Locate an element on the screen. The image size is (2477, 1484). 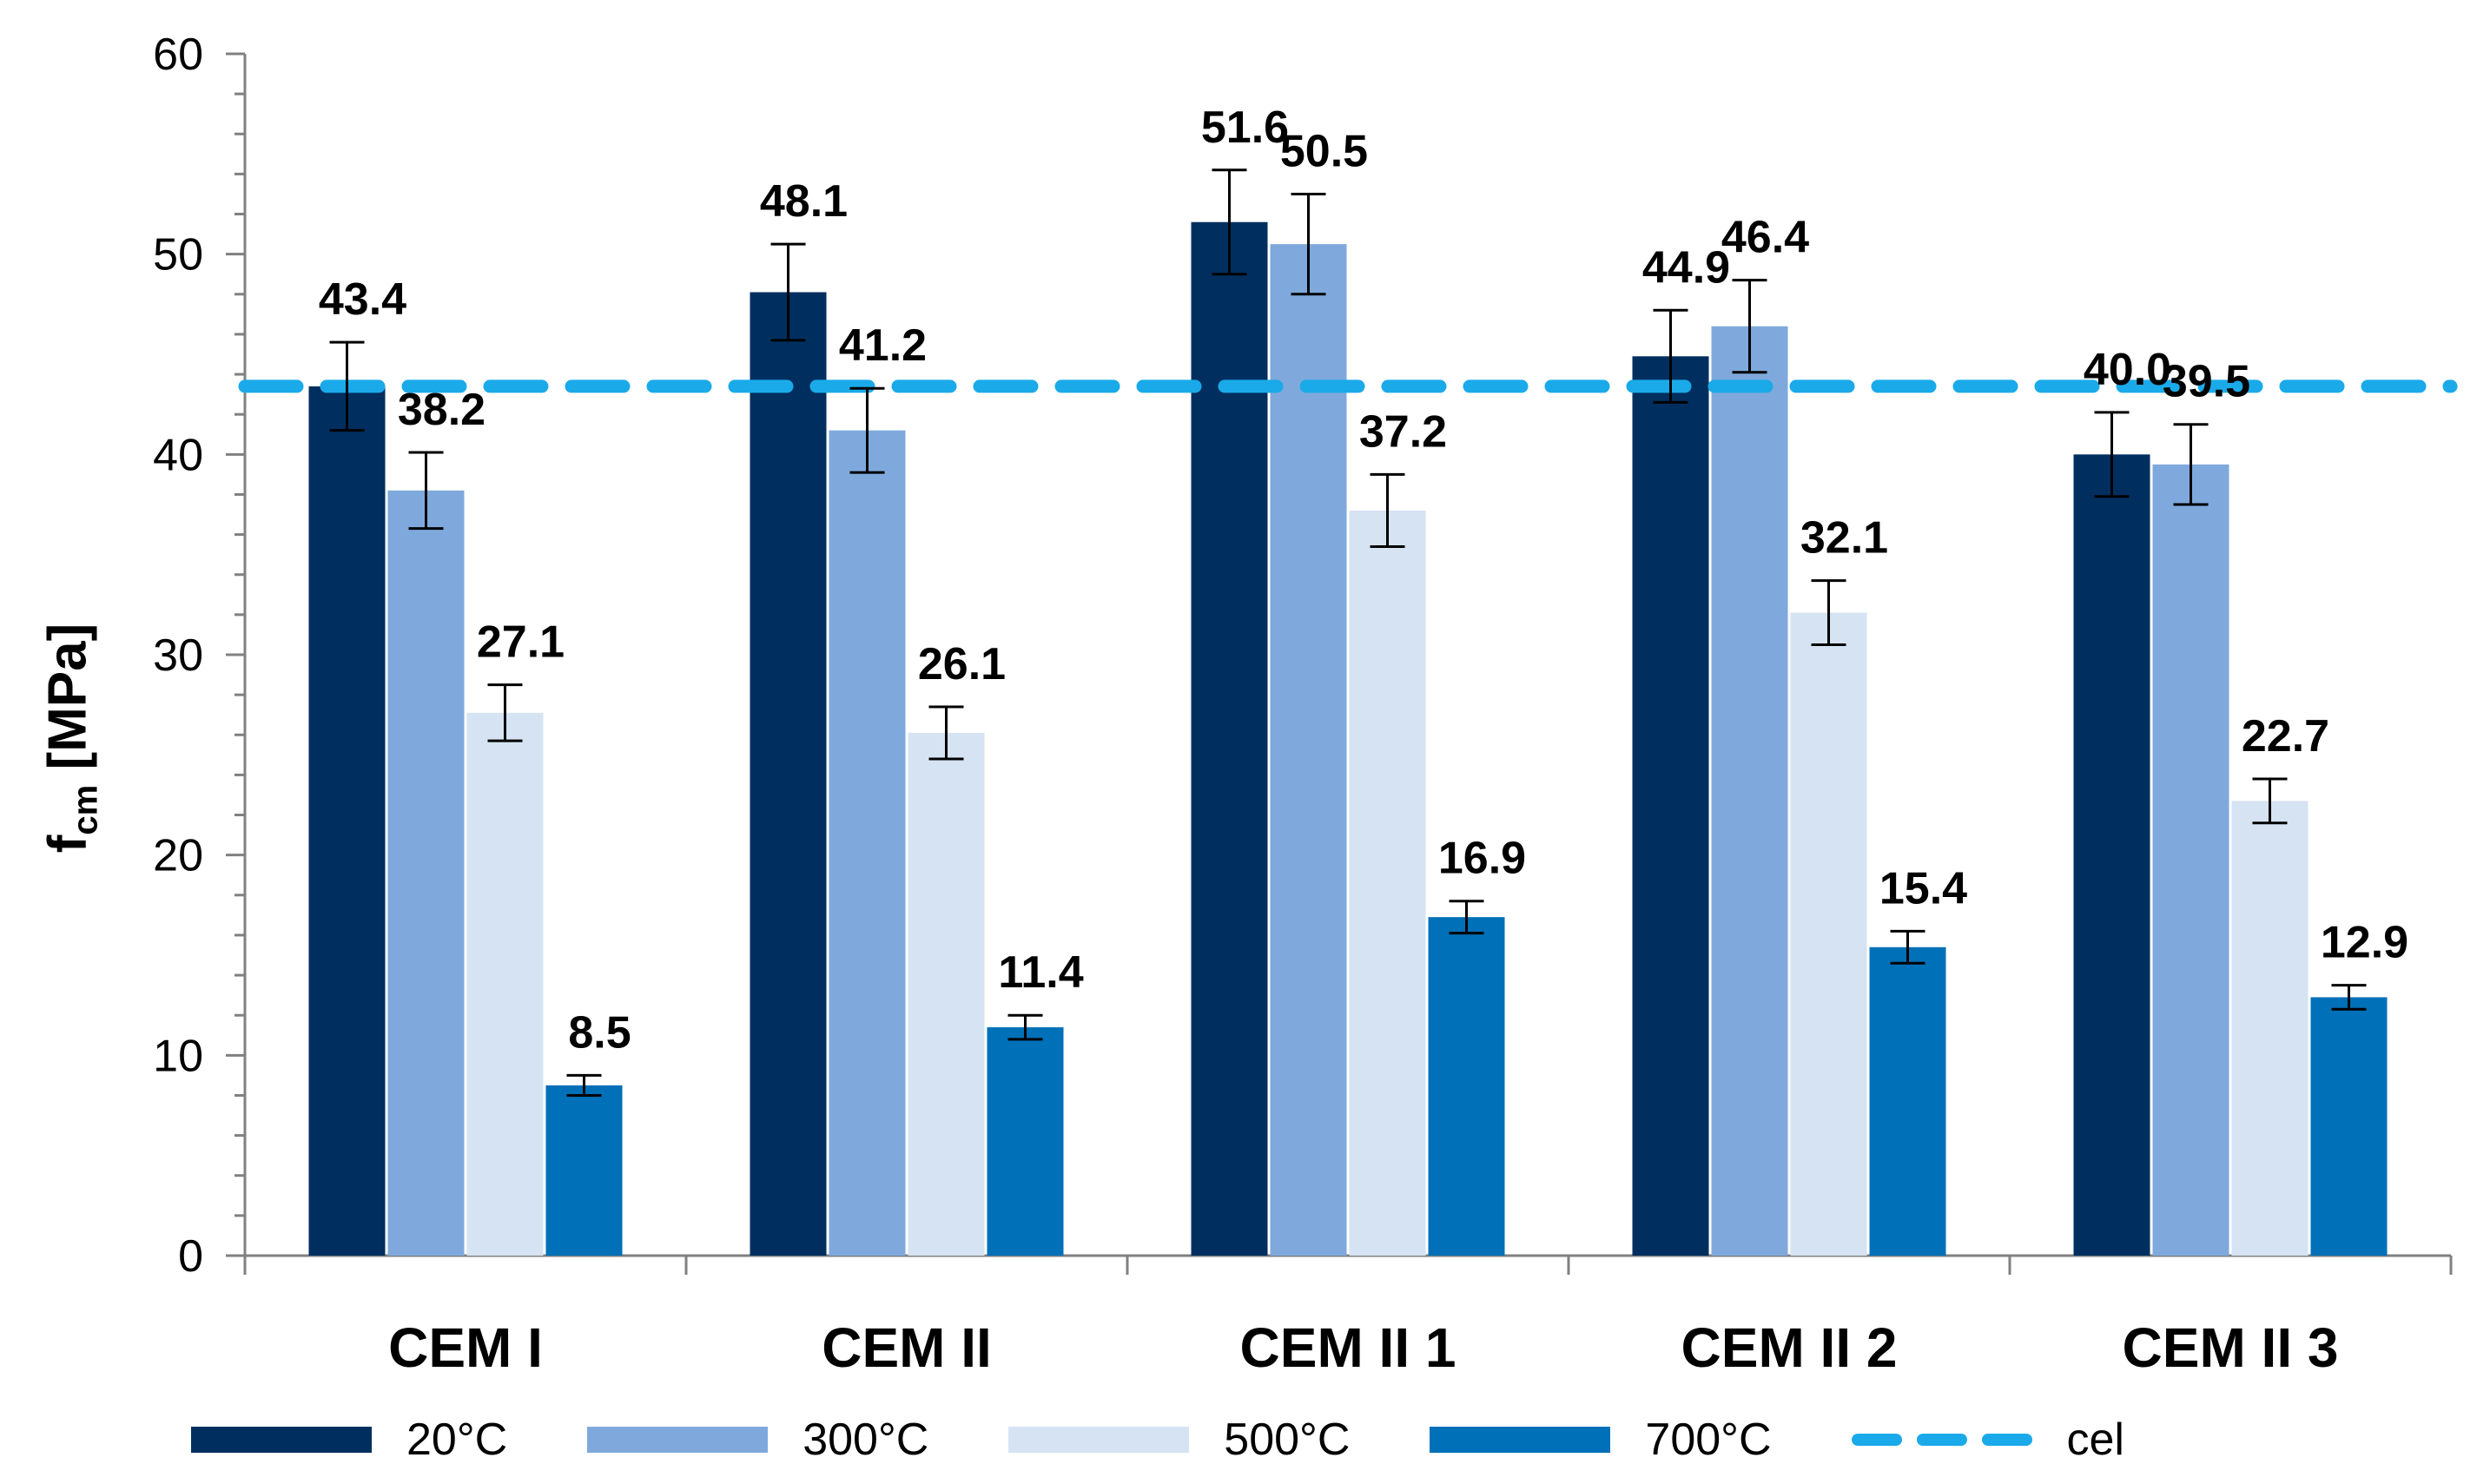
legend-item-300c: 300°C is located at coordinates (797, 1440).